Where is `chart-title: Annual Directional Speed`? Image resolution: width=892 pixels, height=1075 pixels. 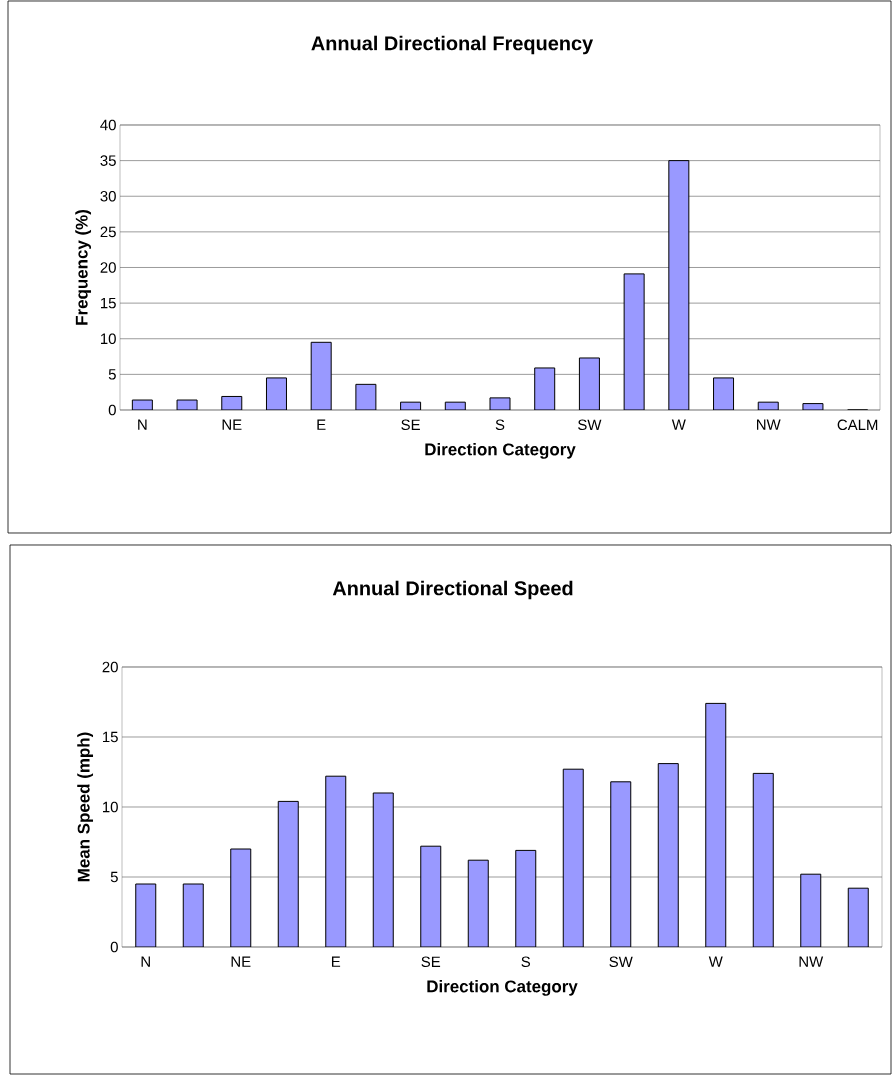
chart-title: Annual Directional Speed is located at coordinates (452, 590).